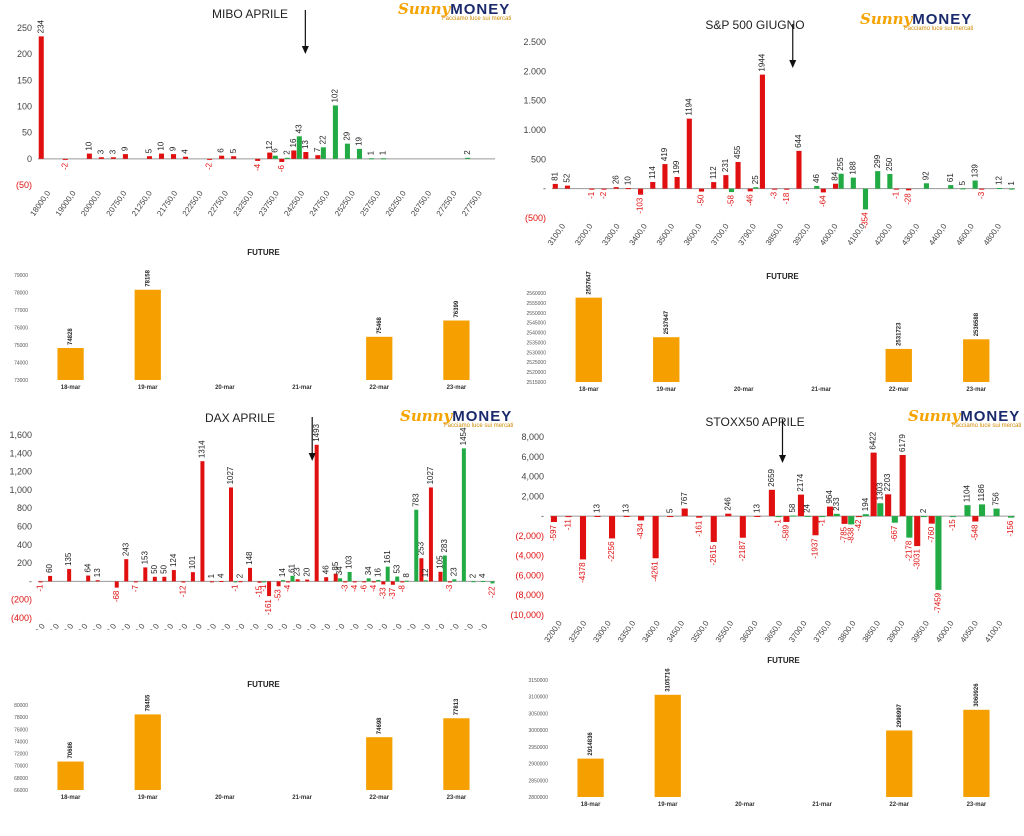 Image resolution: width=1024 pixels, height=836 pixels. Describe the element at coordinates (836, 504) in the screenshot. I see `data-label: 233` at that location.